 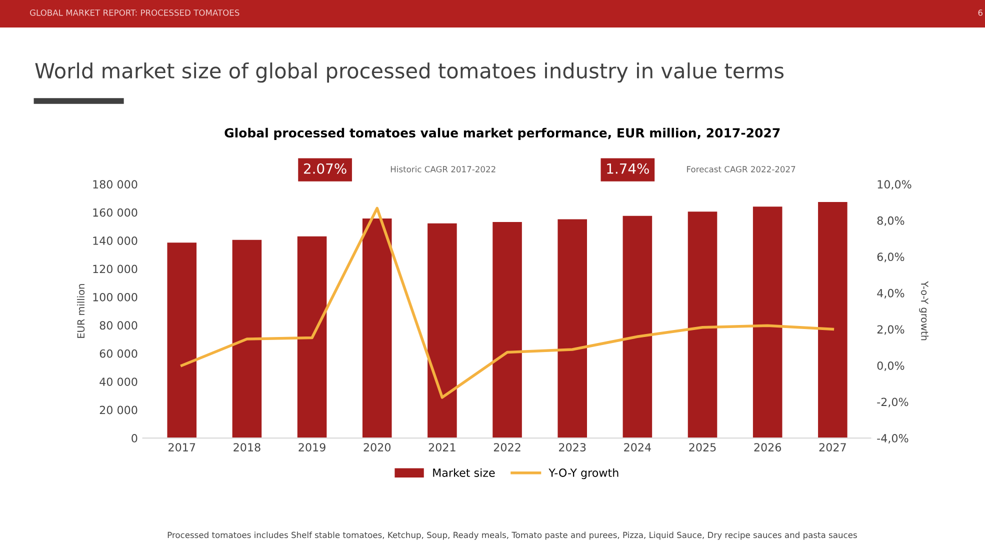 I want to click on legend-label: Y-O-Y growth, so click(x=583, y=474).